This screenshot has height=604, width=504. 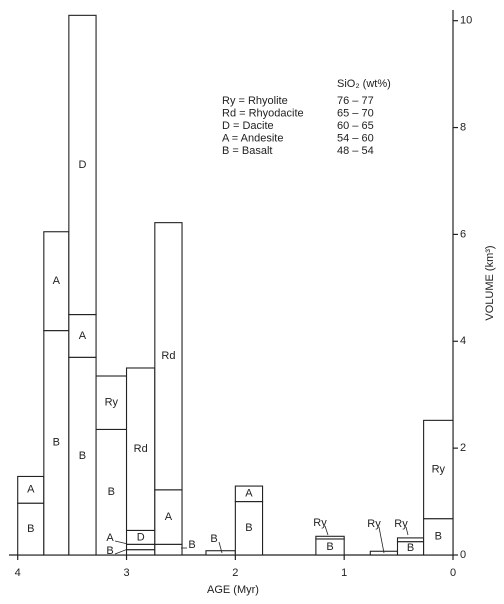 I want to click on x-tick-label: 4, so click(x=18, y=573).